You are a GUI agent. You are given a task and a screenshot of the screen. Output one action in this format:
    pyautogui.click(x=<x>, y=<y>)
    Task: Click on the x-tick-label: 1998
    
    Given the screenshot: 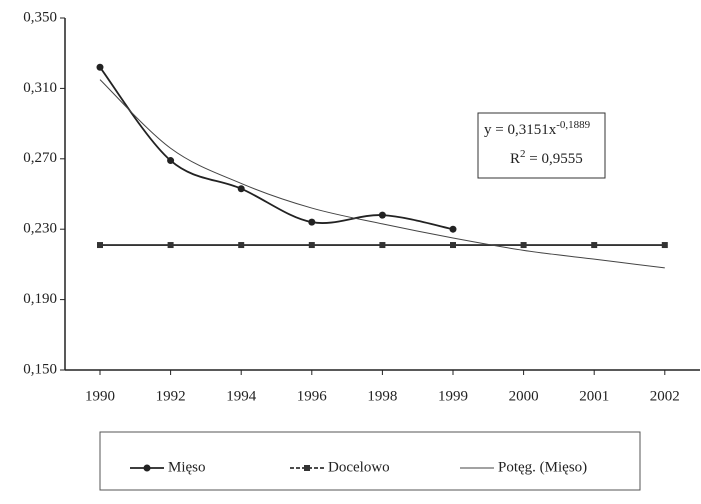 What is the action you would take?
    pyautogui.click(x=382, y=396)
    